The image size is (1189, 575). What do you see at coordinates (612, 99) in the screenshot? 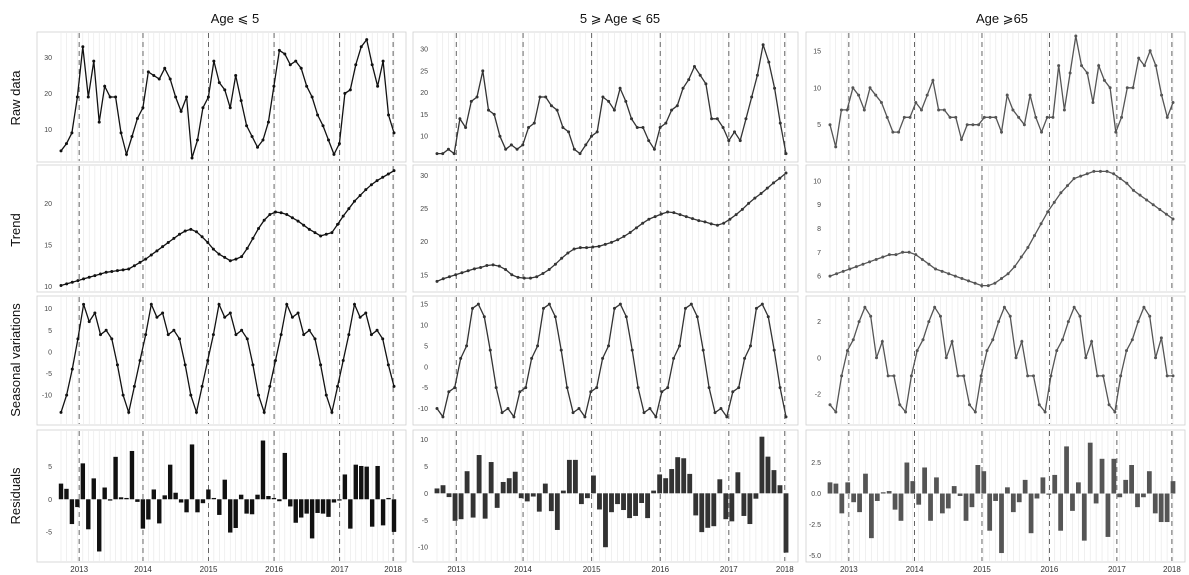
I see `raw-series-line` at bounding box center [612, 99].